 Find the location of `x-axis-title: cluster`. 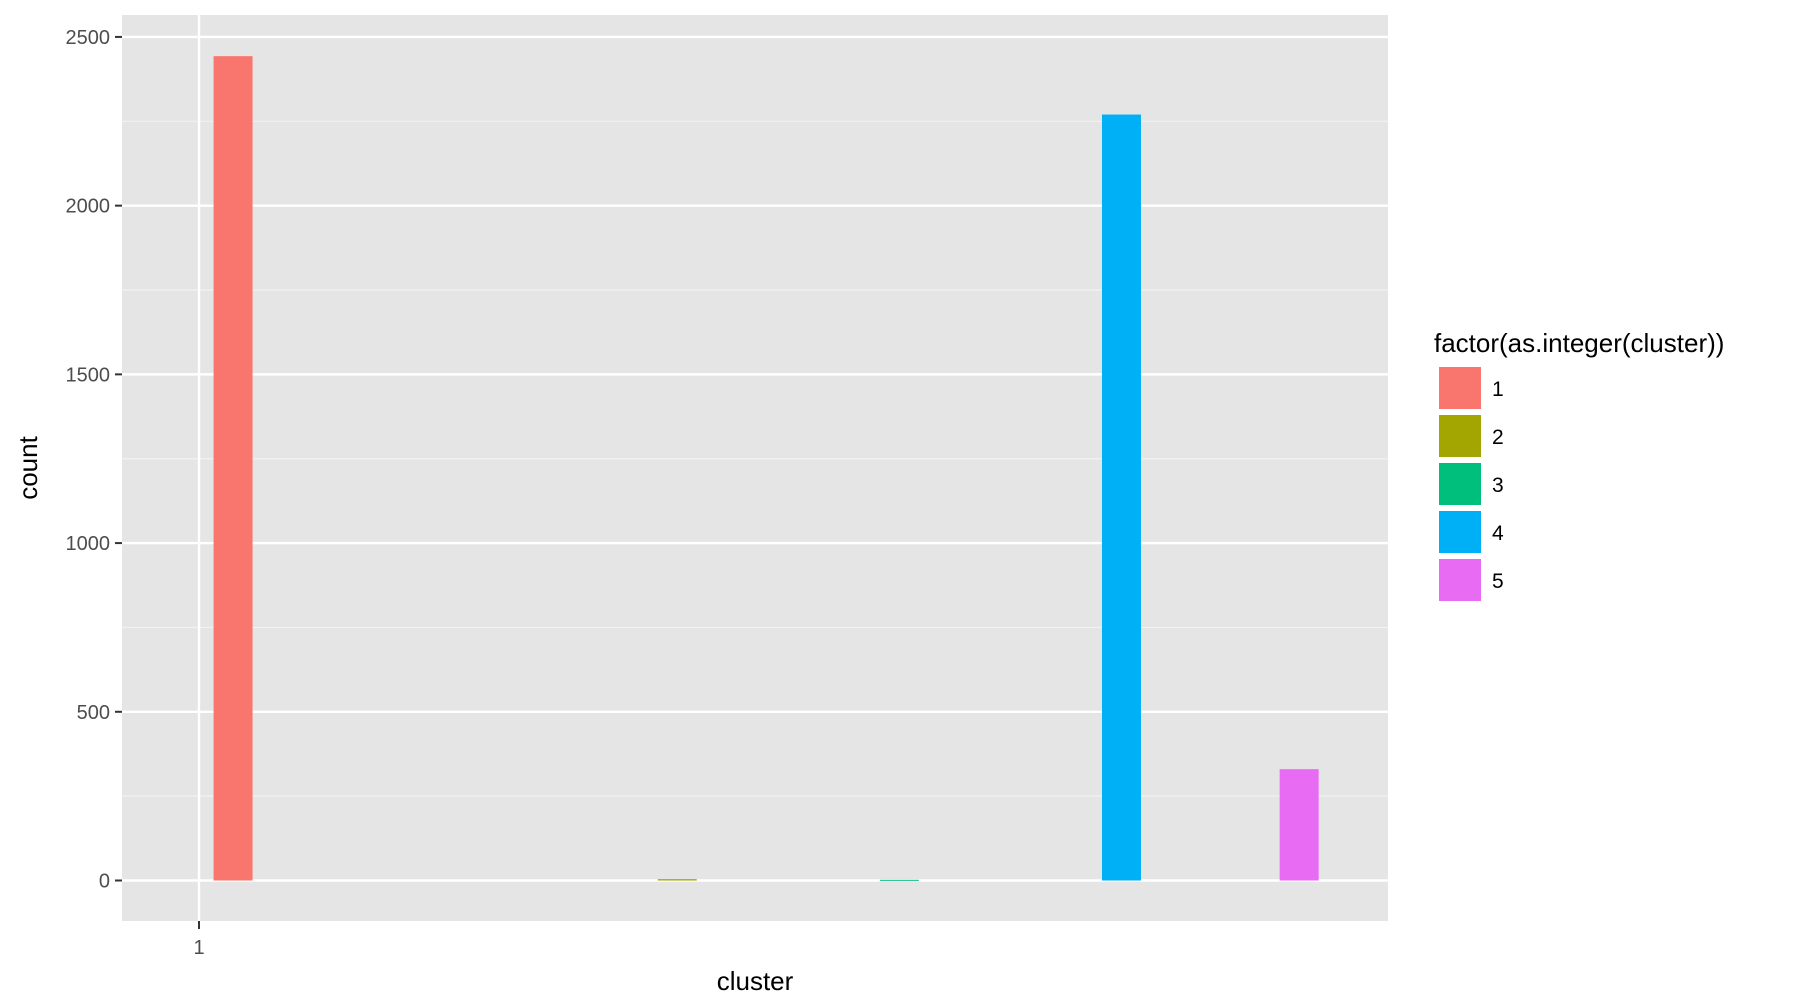

x-axis-title: cluster is located at coordinates (755, 981).